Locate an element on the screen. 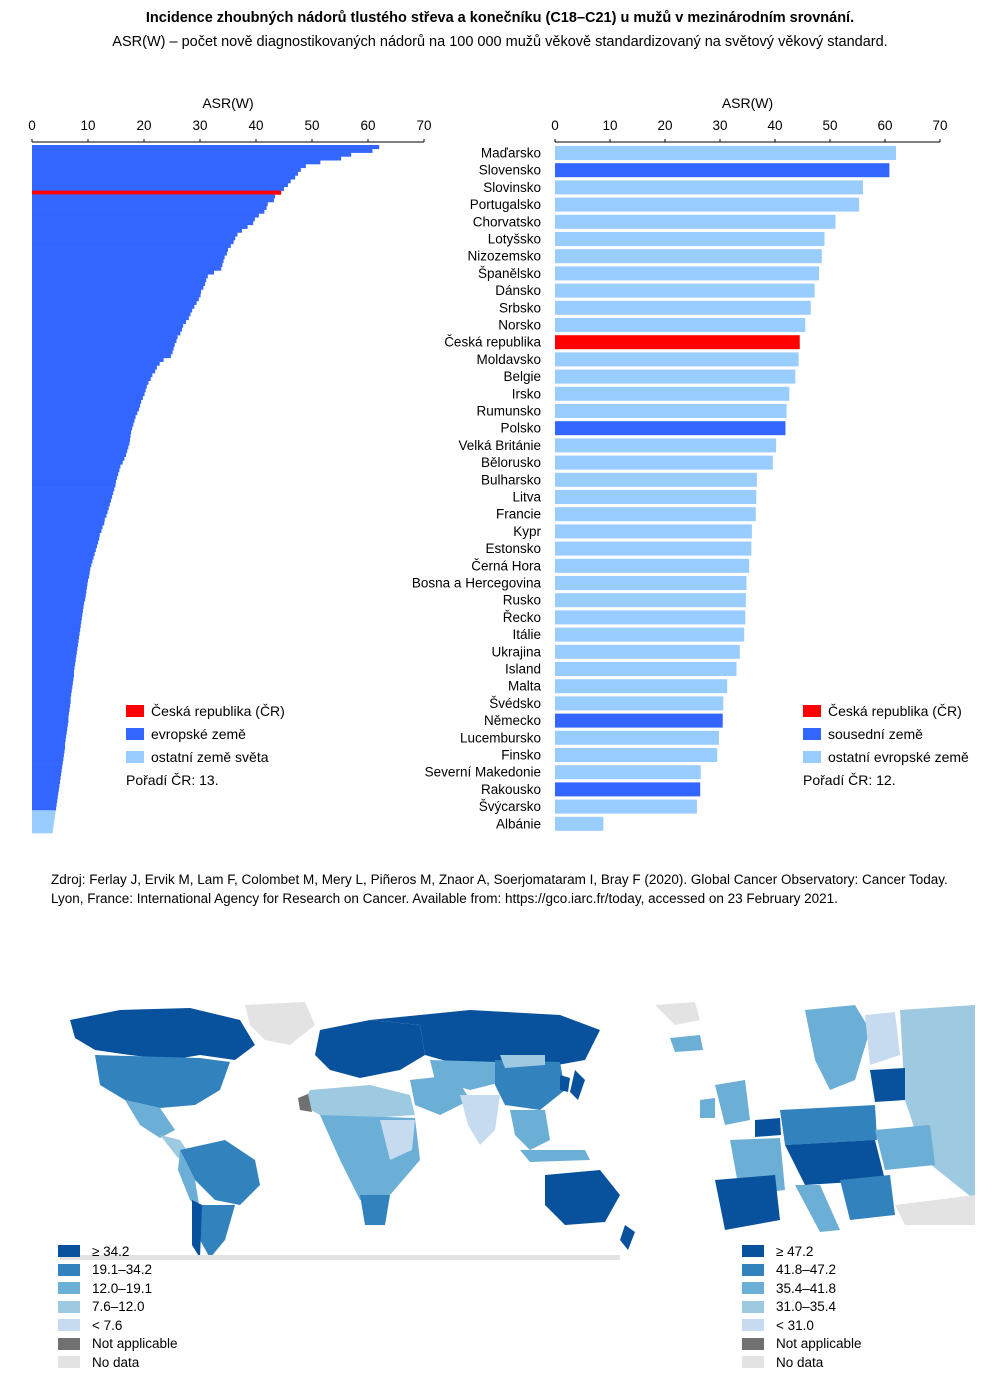 The width and height of the screenshot is (1000, 1387). category-label: Portugalsko is located at coordinates (505, 204).